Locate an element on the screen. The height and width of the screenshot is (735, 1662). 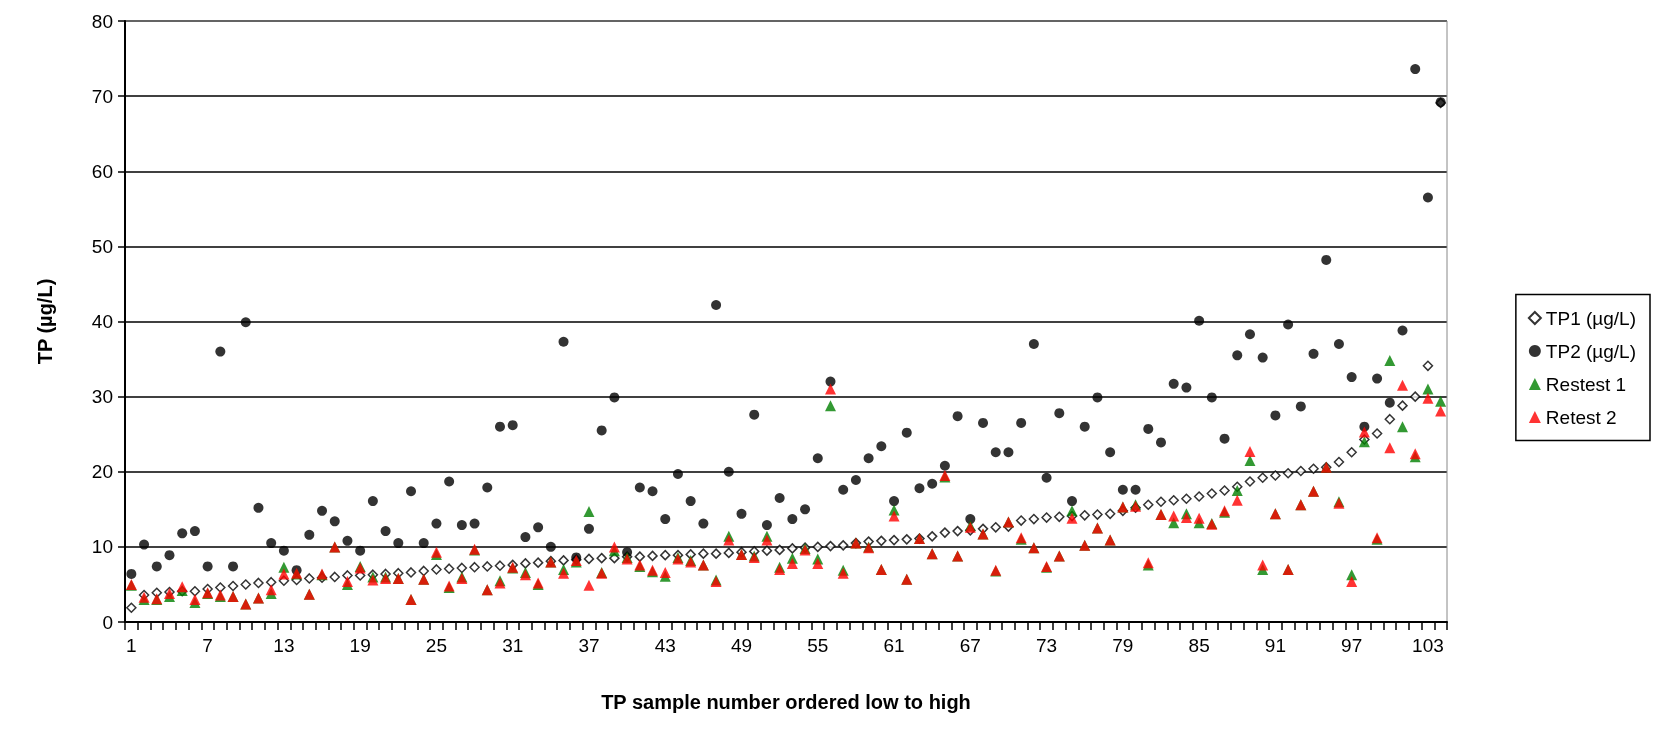
y-axis-title: TP (µg/L) is located at coordinates (45, 321).